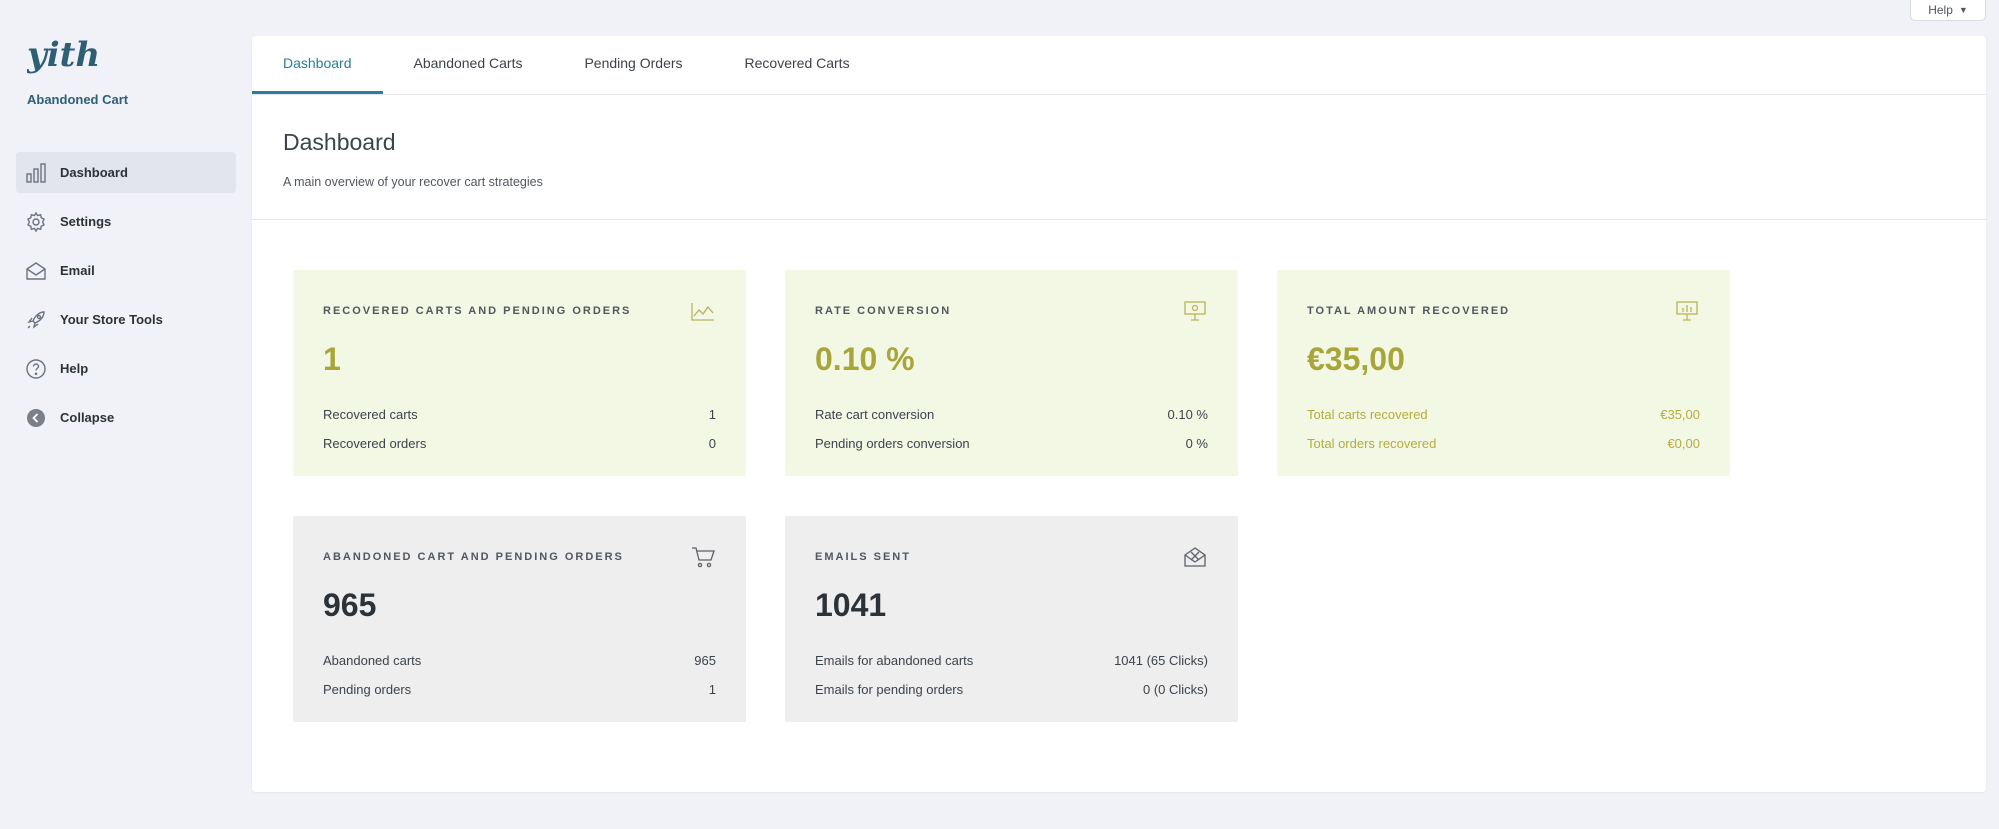  What do you see at coordinates (797, 63) in the screenshot?
I see `tab-recovered-carts: Recovered Carts` at bounding box center [797, 63].